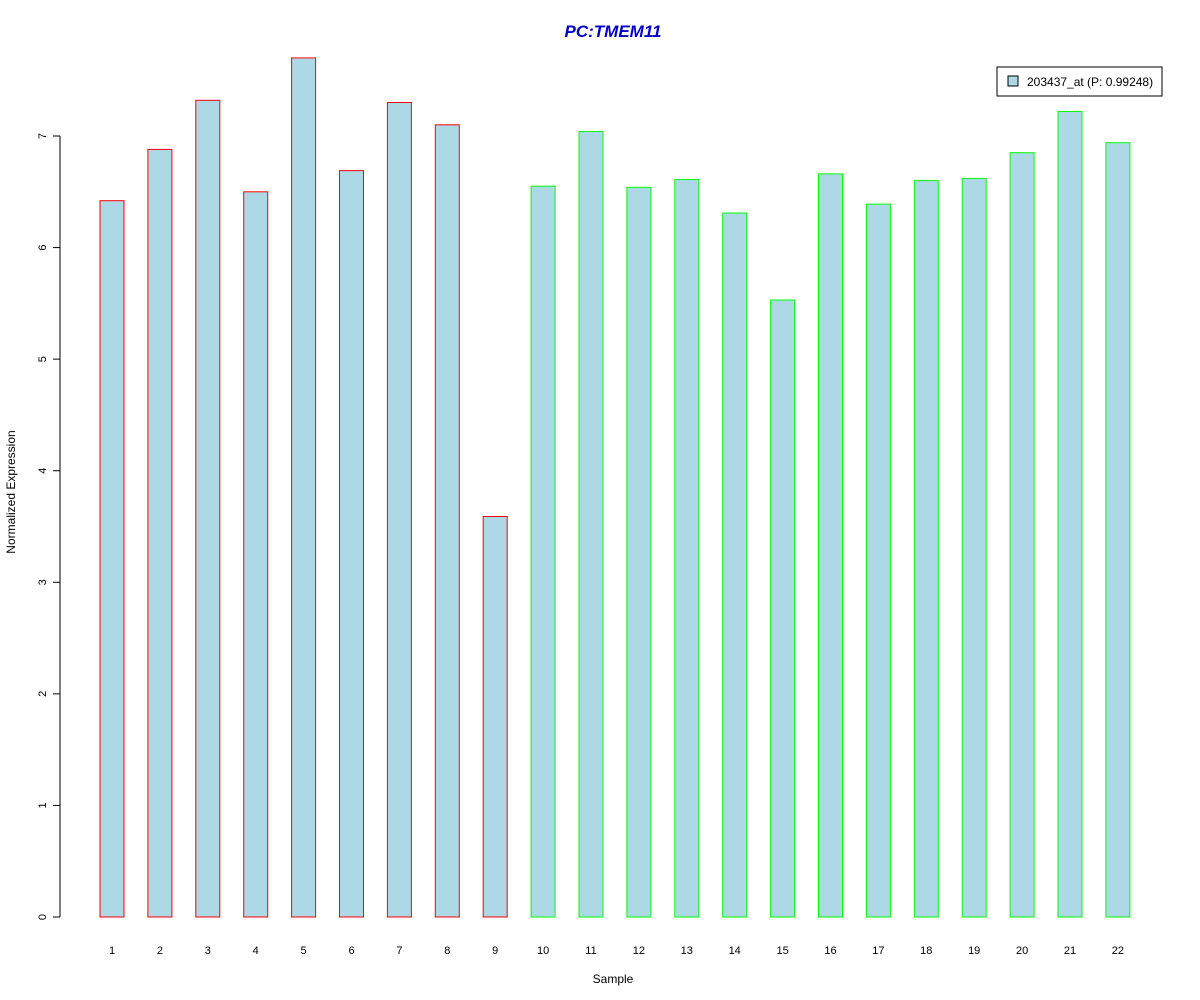 Image resolution: width=1200 pixels, height=1000 pixels. Describe the element at coordinates (1118, 951) in the screenshot. I see `x-tick-label: 22` at that location.